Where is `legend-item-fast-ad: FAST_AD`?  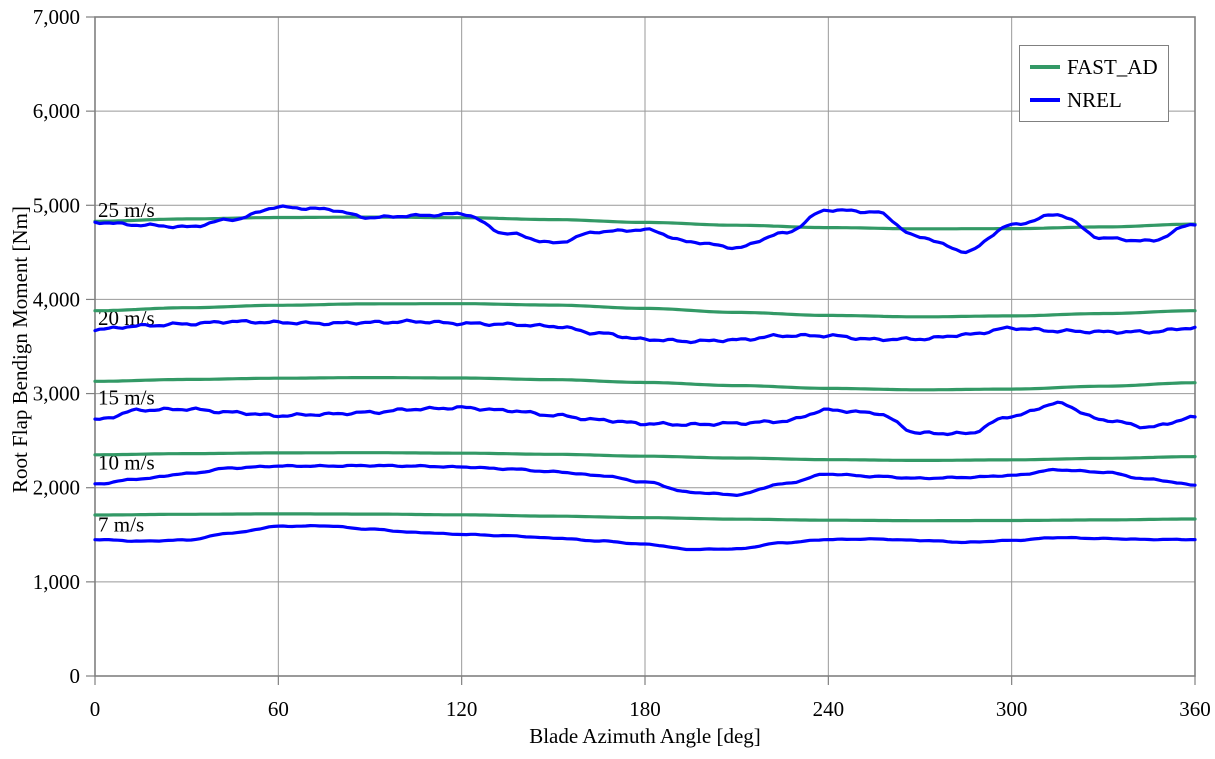
legend-item-fast-ad: FAST_AD is located at coordinates (1095, 67).